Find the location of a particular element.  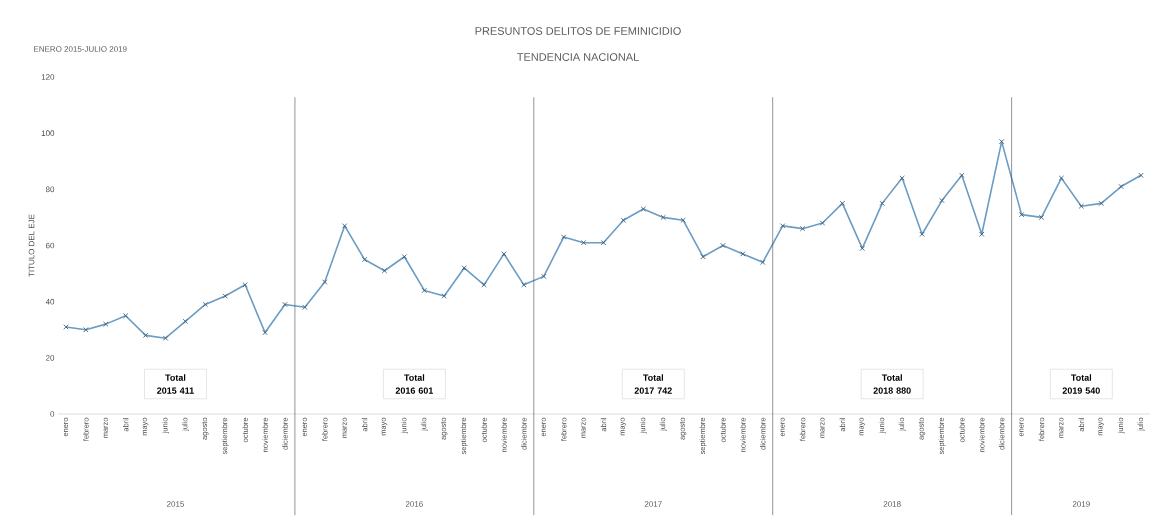

annotation: Total 2019 540 is located at coordinates (1081, 384).